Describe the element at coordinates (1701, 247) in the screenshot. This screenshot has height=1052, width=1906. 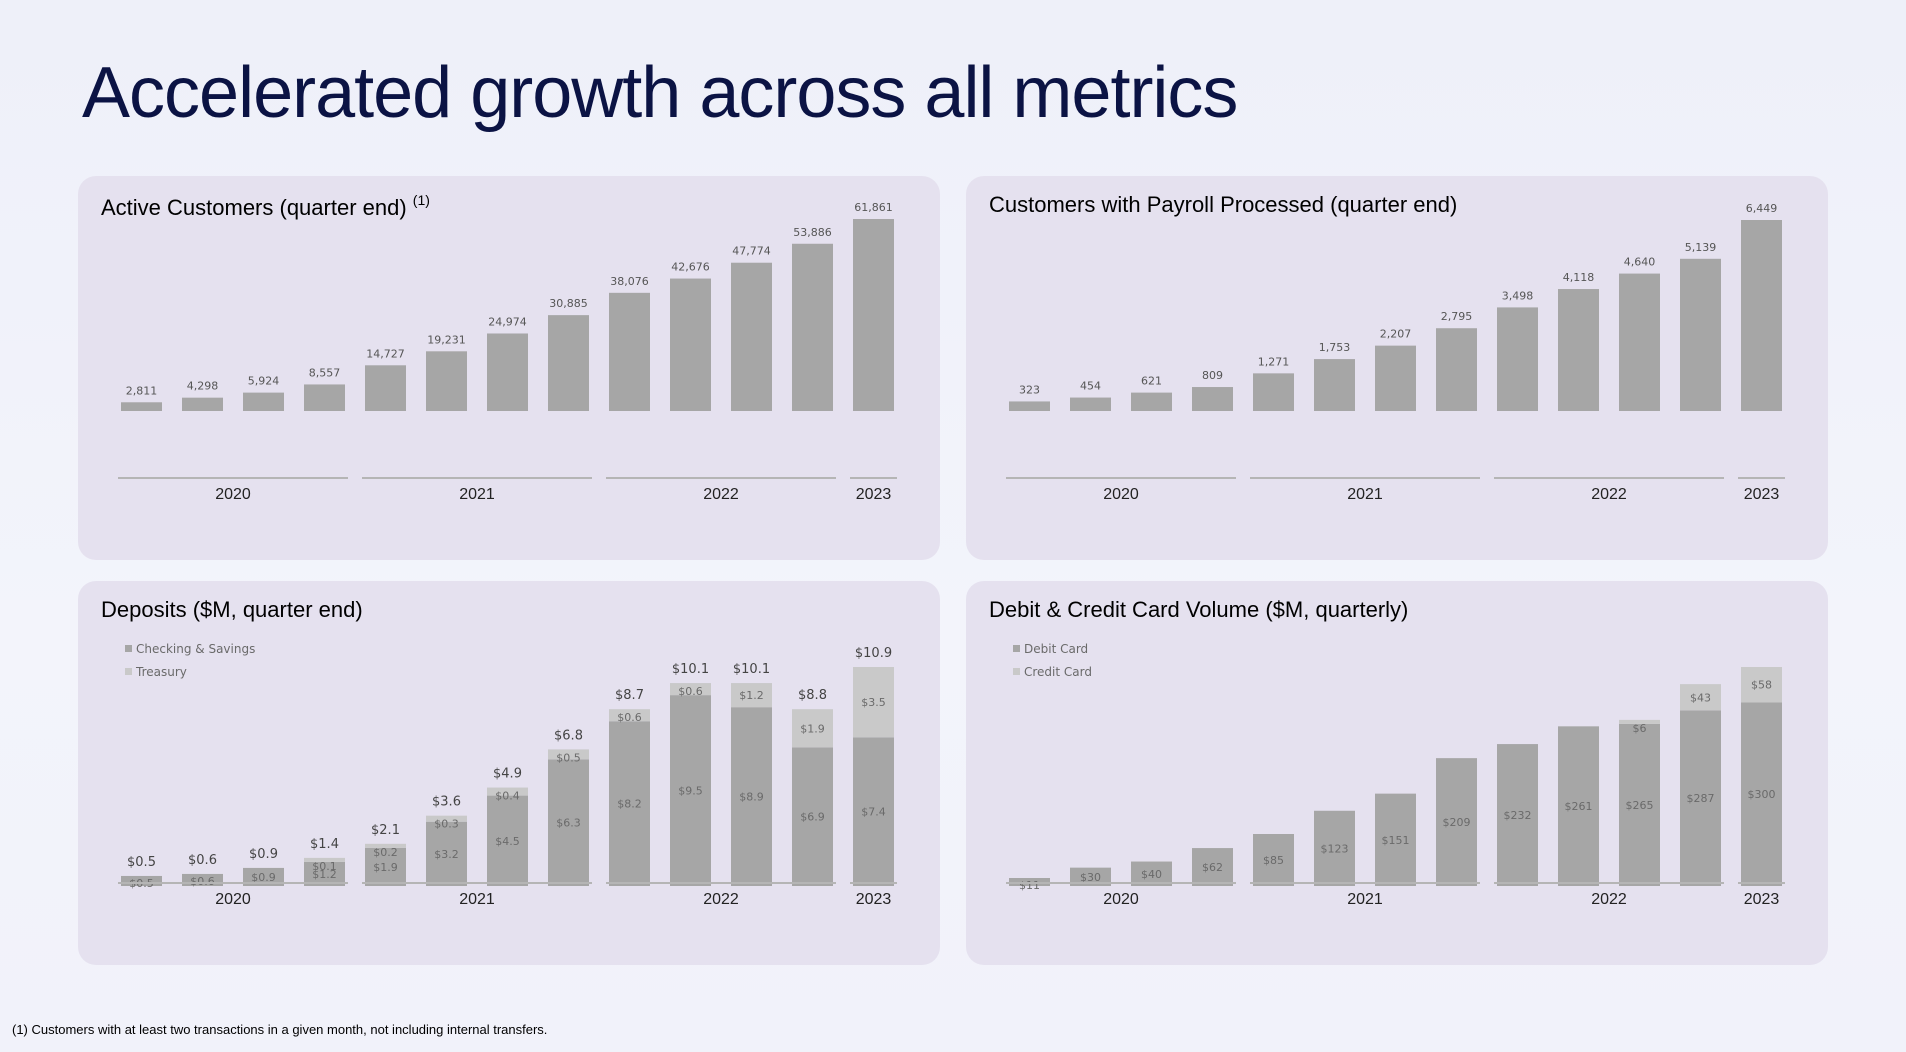
I see `data-label: 5,139` at that location.